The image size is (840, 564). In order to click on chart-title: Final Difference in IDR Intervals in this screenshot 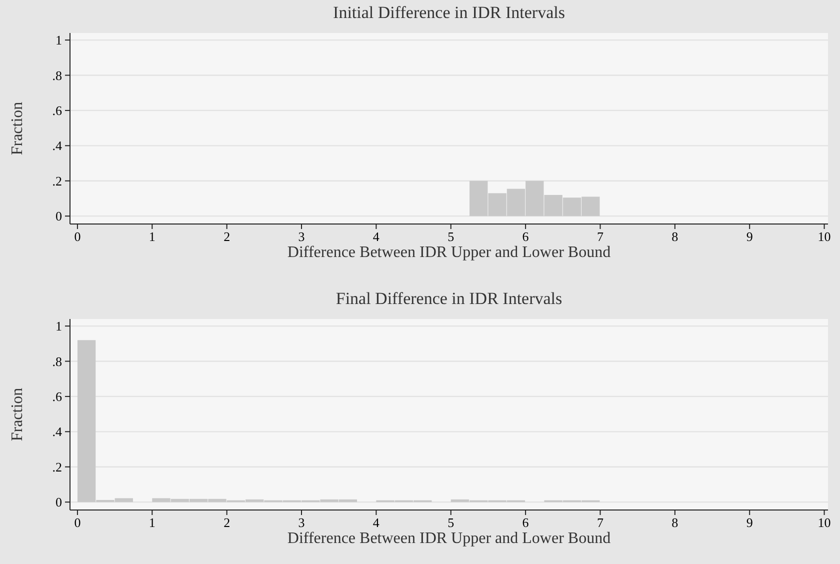, I will do `click(449, 298)`.